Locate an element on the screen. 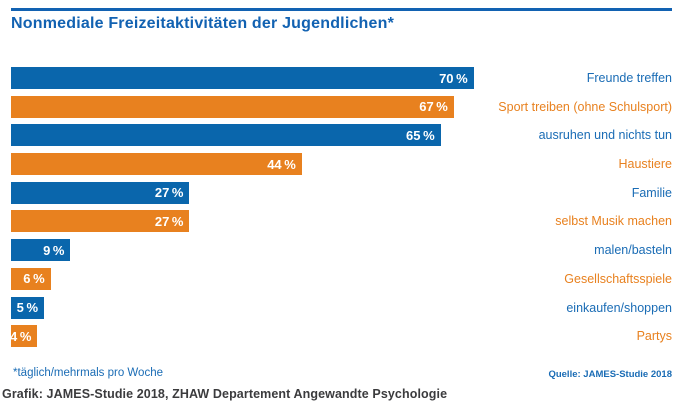 This screenshot has height=415, width=684. bar-value-label: 5 % is located at coordinates (27, 307).